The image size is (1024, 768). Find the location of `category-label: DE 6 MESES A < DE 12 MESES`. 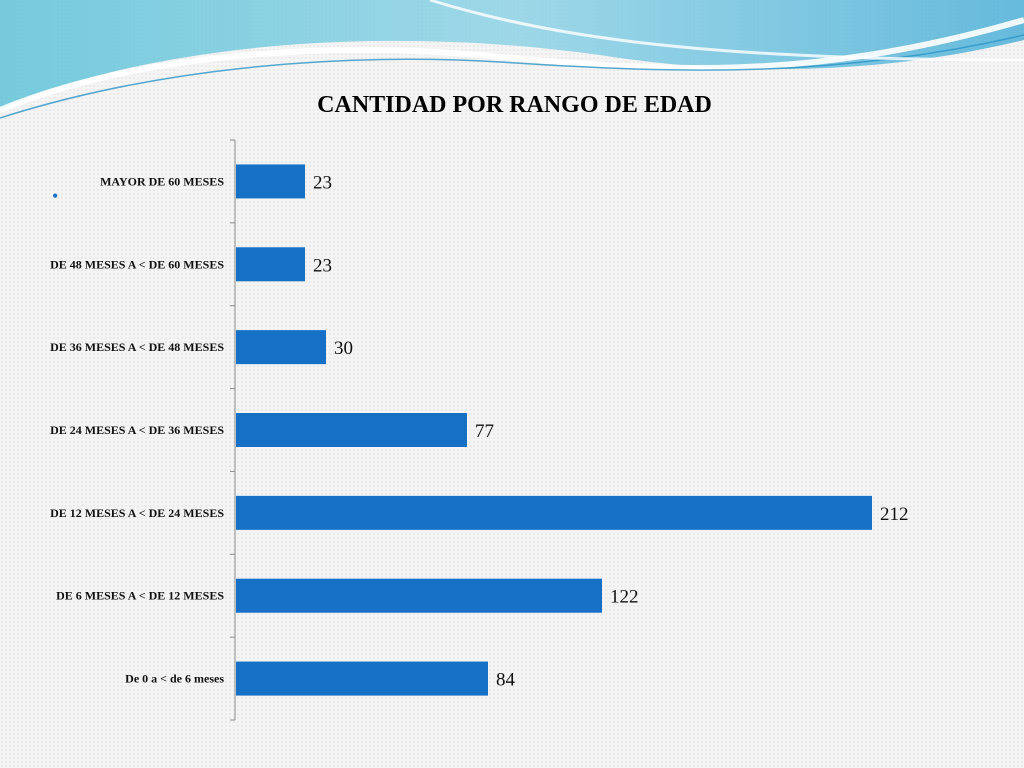

category-label: DE 6 MESES A < DE 12 MESES is located at coordinates (140, 596).